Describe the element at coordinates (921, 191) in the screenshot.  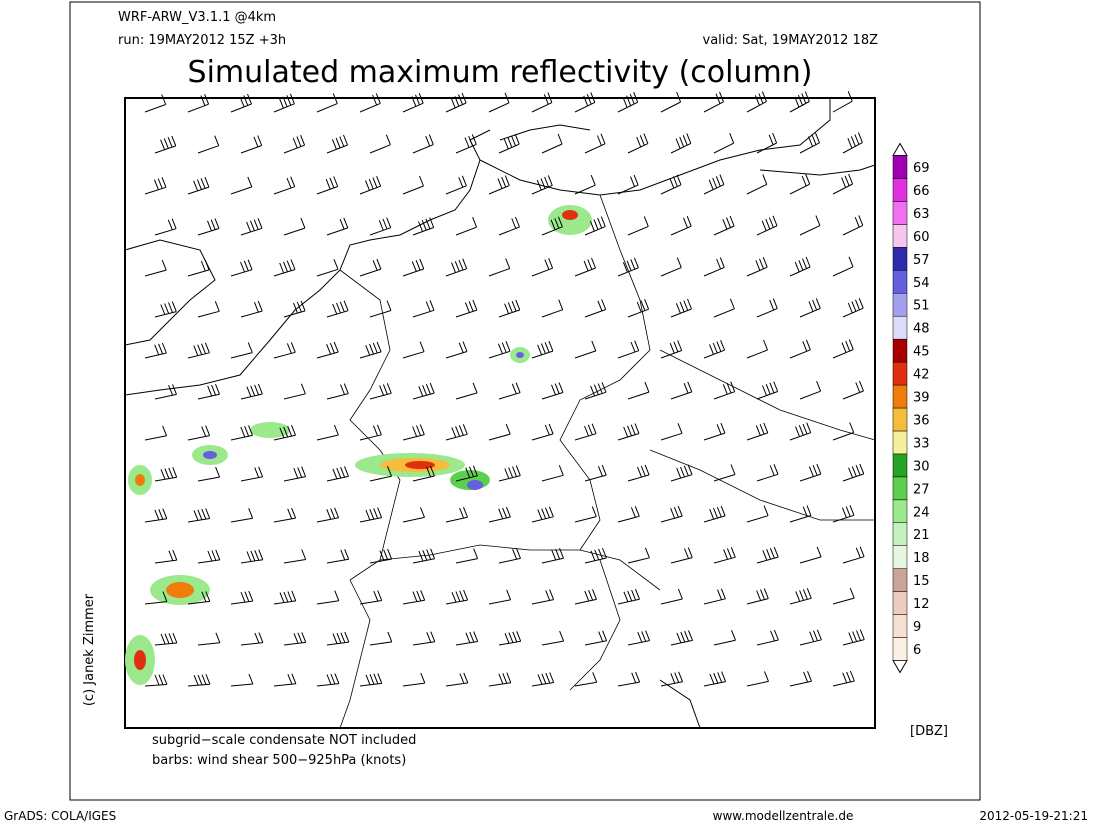
I see `colorbar-label: 66` at that location.